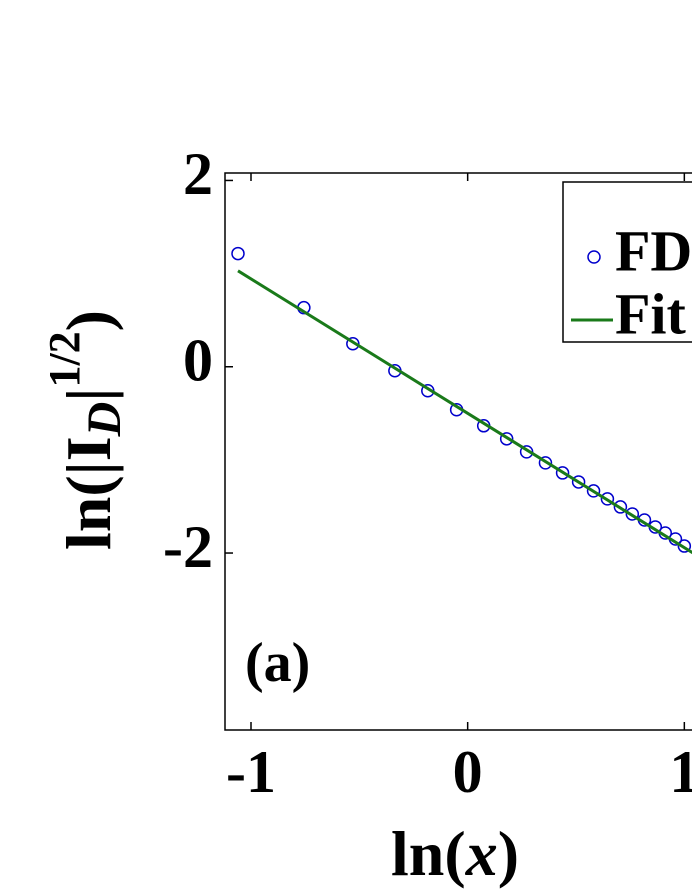 This screenshot has height=896, width=692. What do you see at coordinates (277, 663) in the screenshot?
I see `annotation: (a)` at bounding box center [277, 663].